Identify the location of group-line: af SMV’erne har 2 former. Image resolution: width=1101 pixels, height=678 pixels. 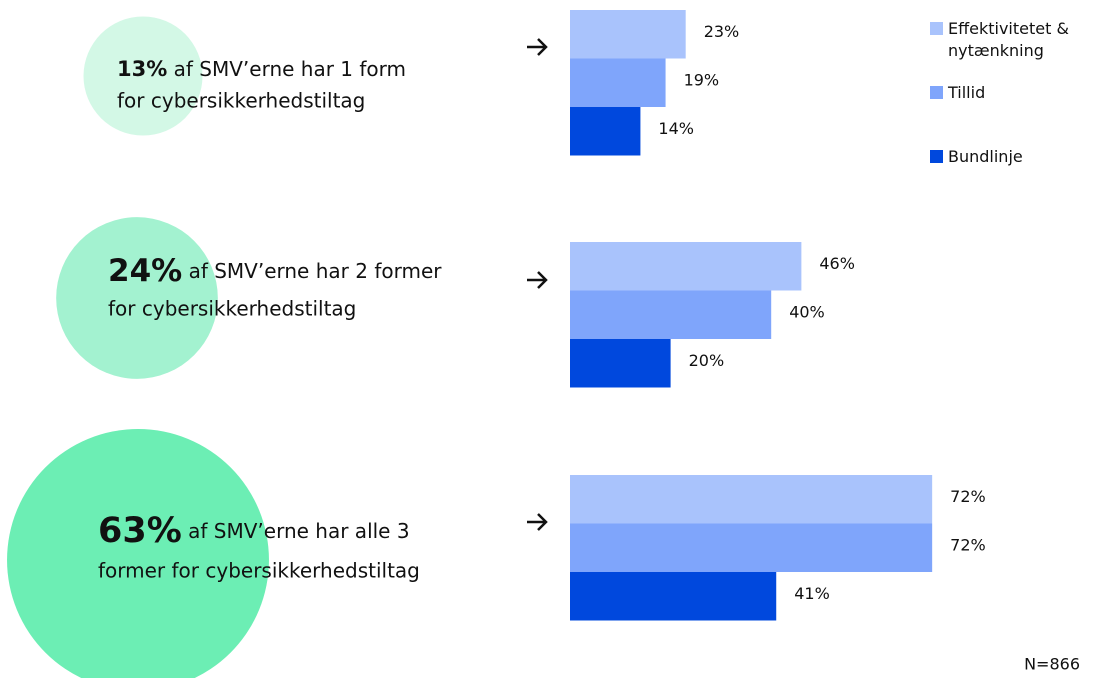
(316, 271).